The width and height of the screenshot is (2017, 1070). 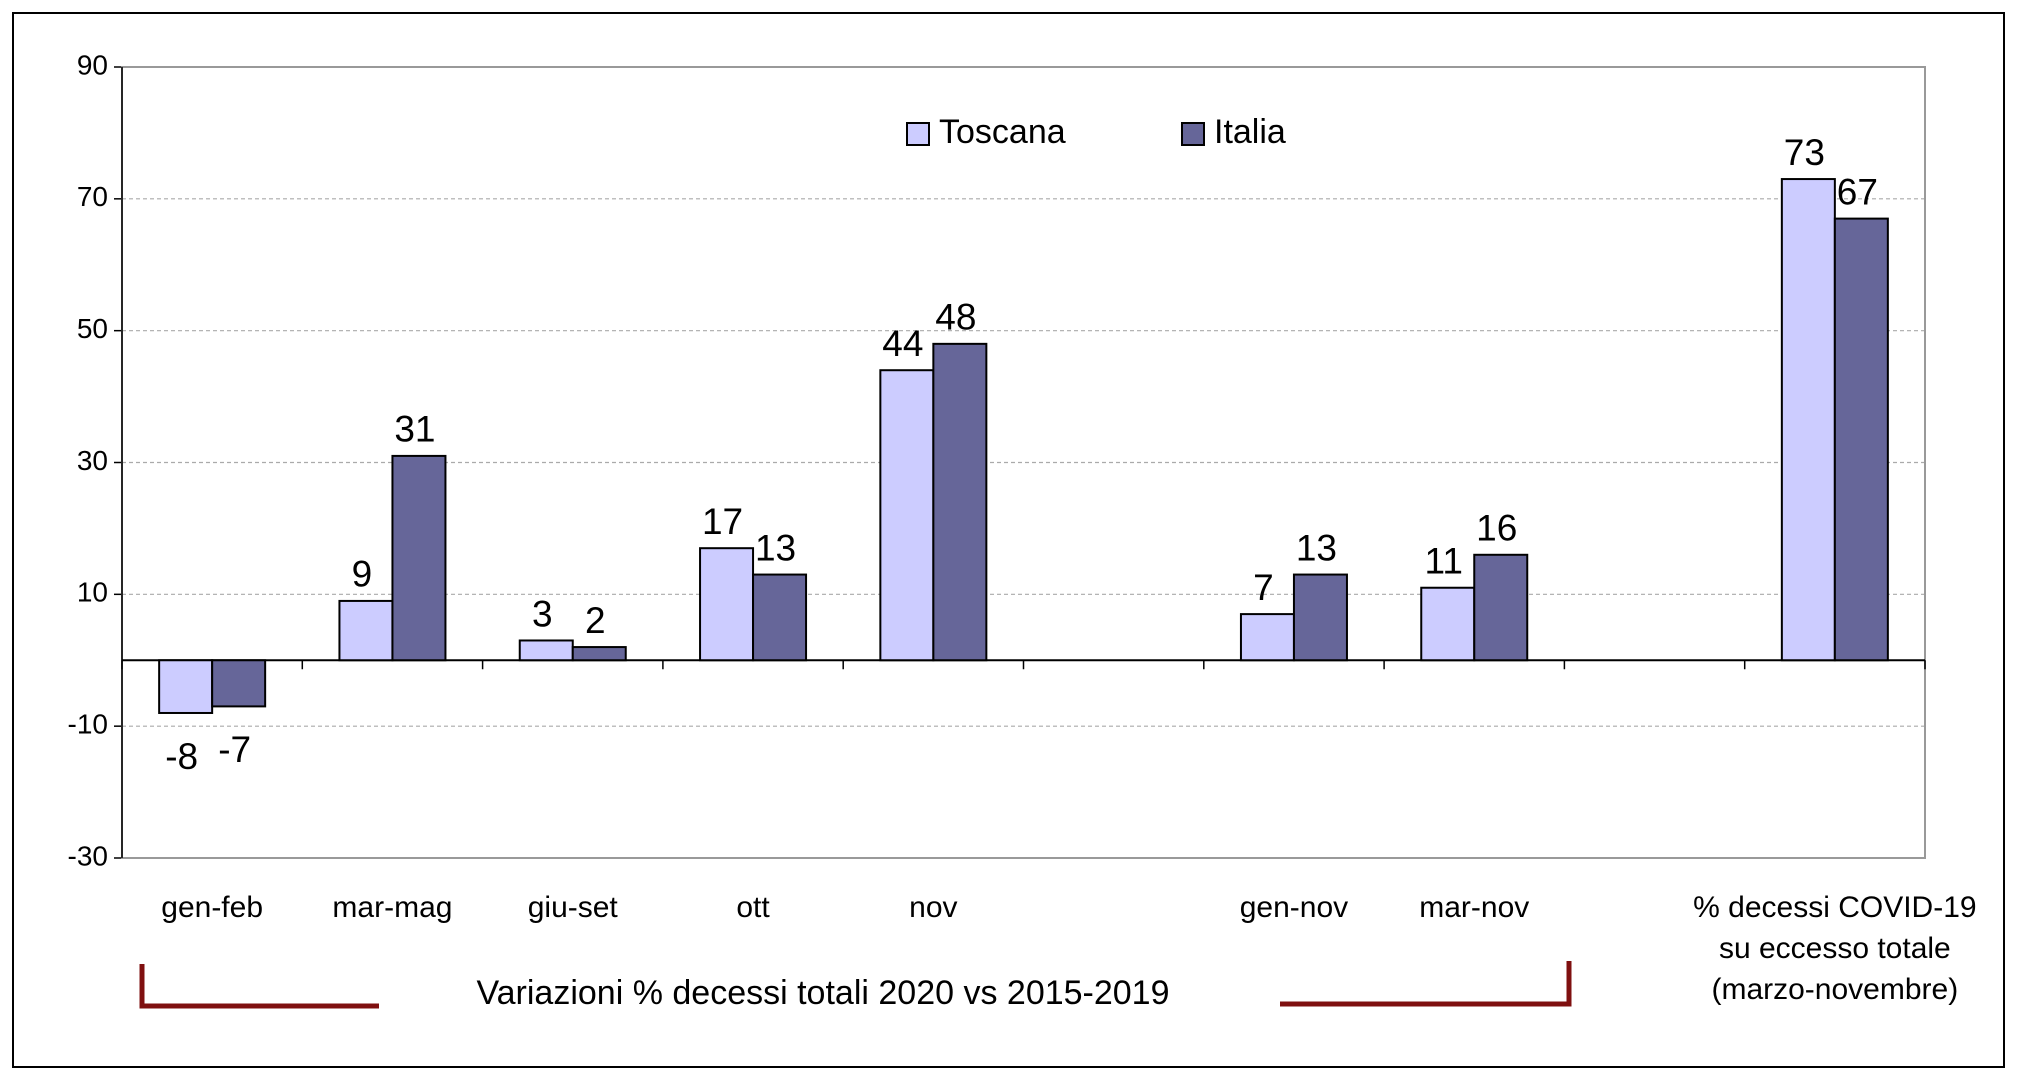 I want to click on y-tick-label: 50, so click(x=92, y=328).